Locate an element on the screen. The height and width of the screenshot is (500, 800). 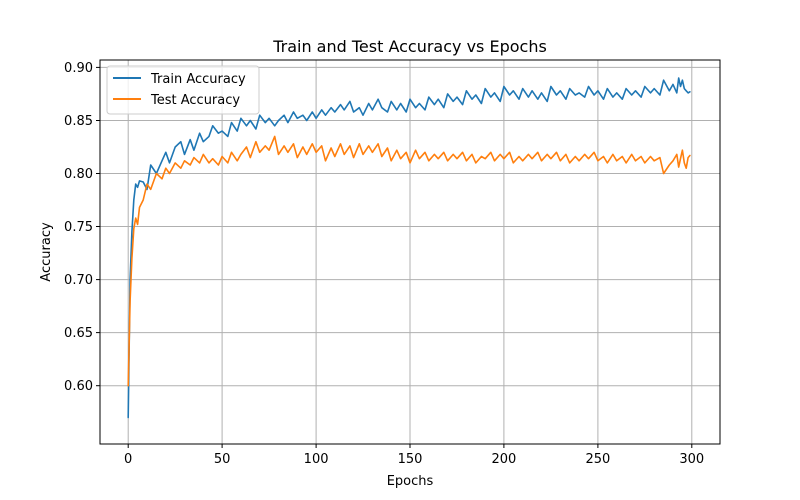
x-tick-label: 250 is located at coordinates (597, 459).